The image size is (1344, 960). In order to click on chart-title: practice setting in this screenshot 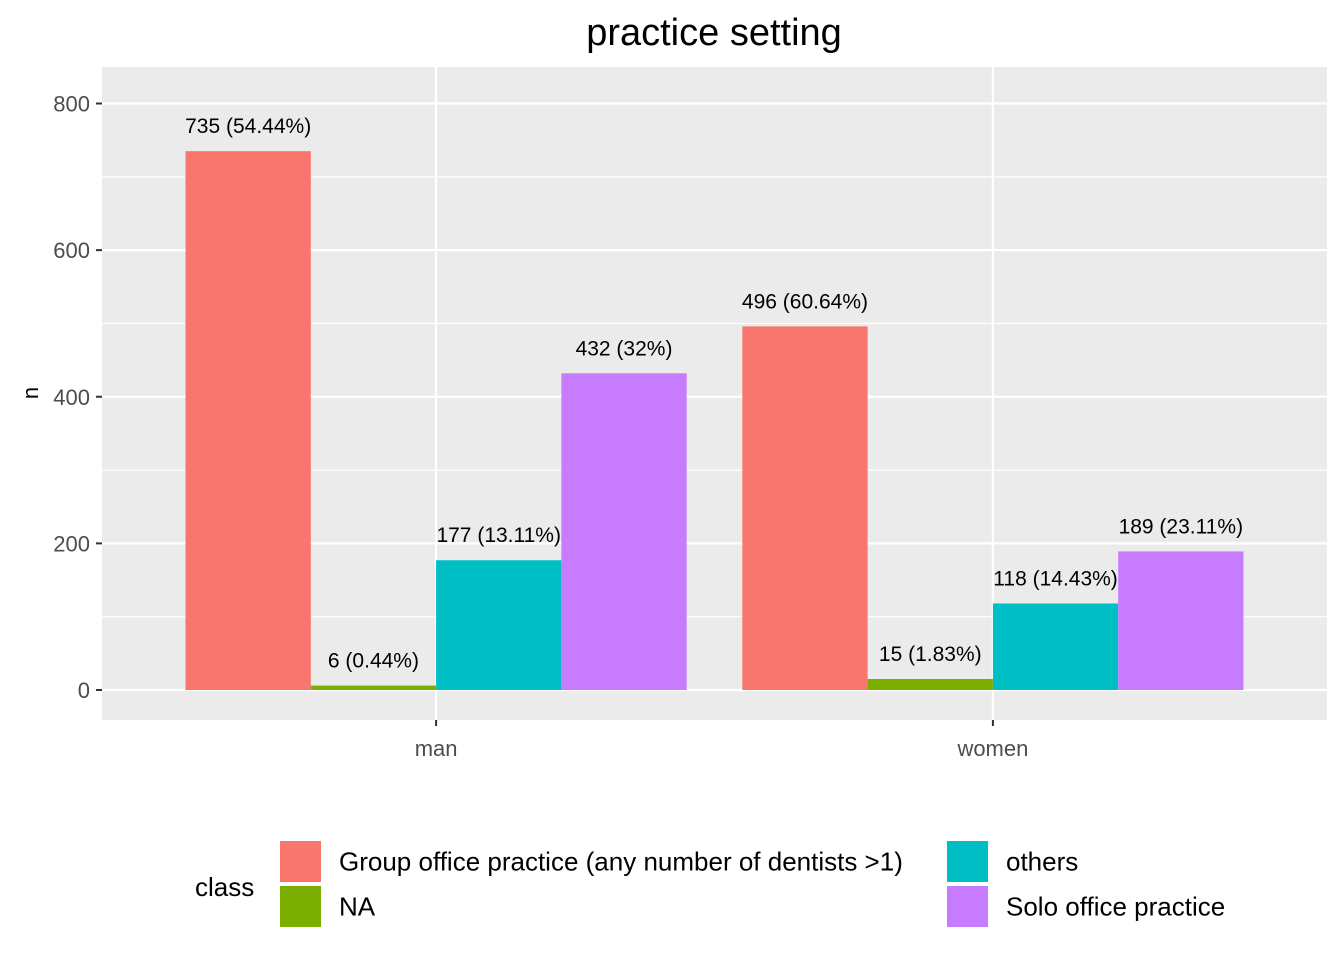, I will do `click(714, 33)`.